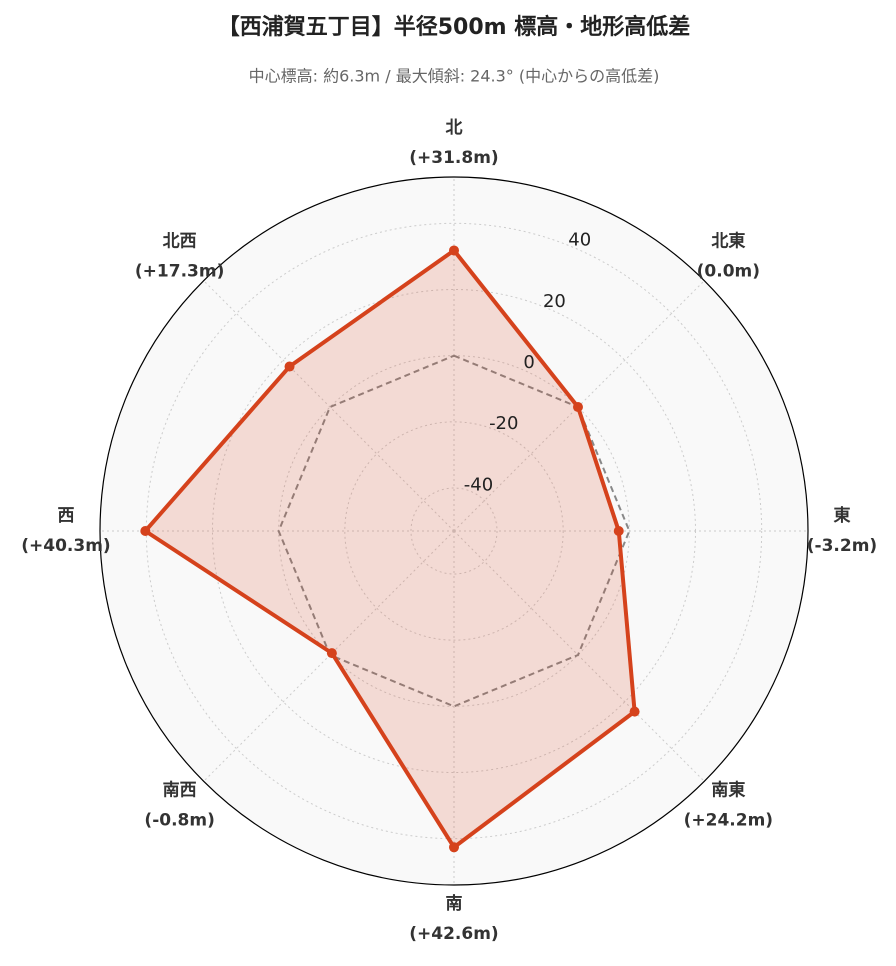 This screenshot has height=966, width=896. I want to click on category-label: 西, so click(66, 516).